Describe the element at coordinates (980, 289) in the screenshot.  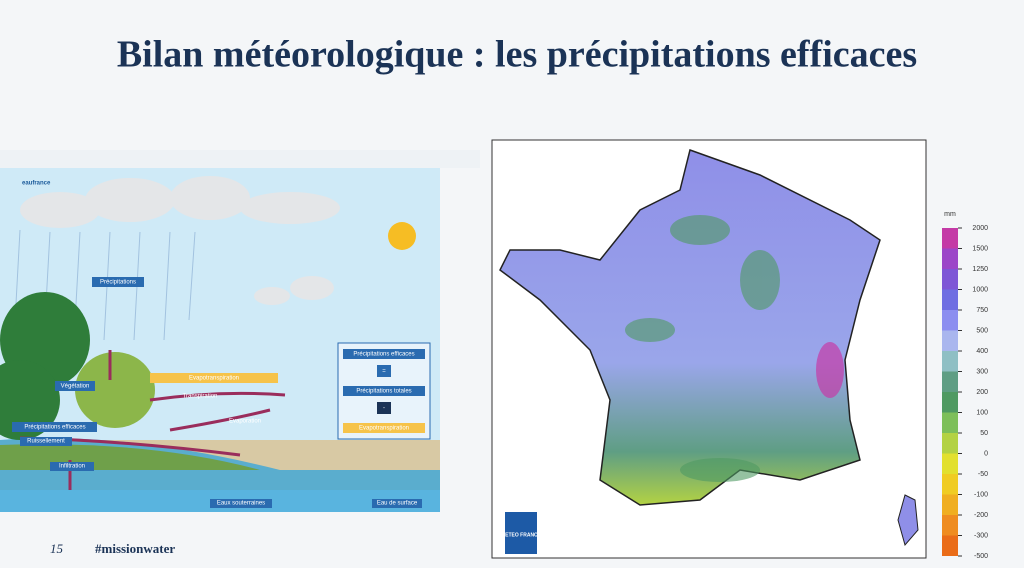
I see `legend-tick-label: 1000` at that location.